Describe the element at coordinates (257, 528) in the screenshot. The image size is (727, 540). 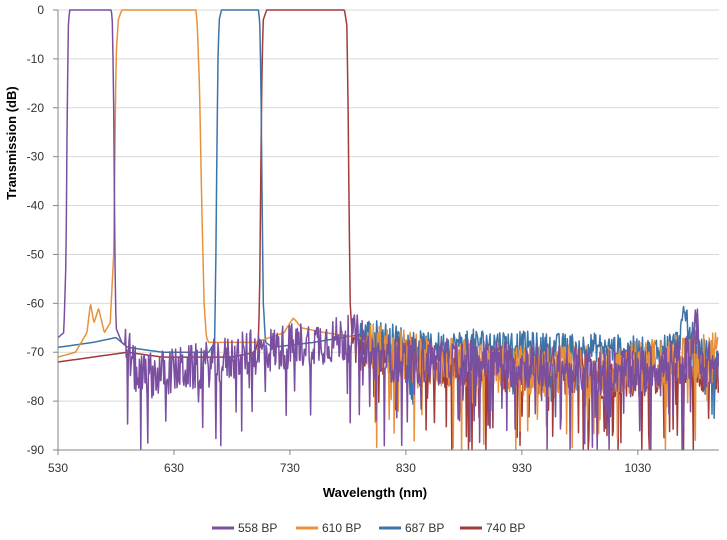
I see `legend-label: 558 BP` at that location.